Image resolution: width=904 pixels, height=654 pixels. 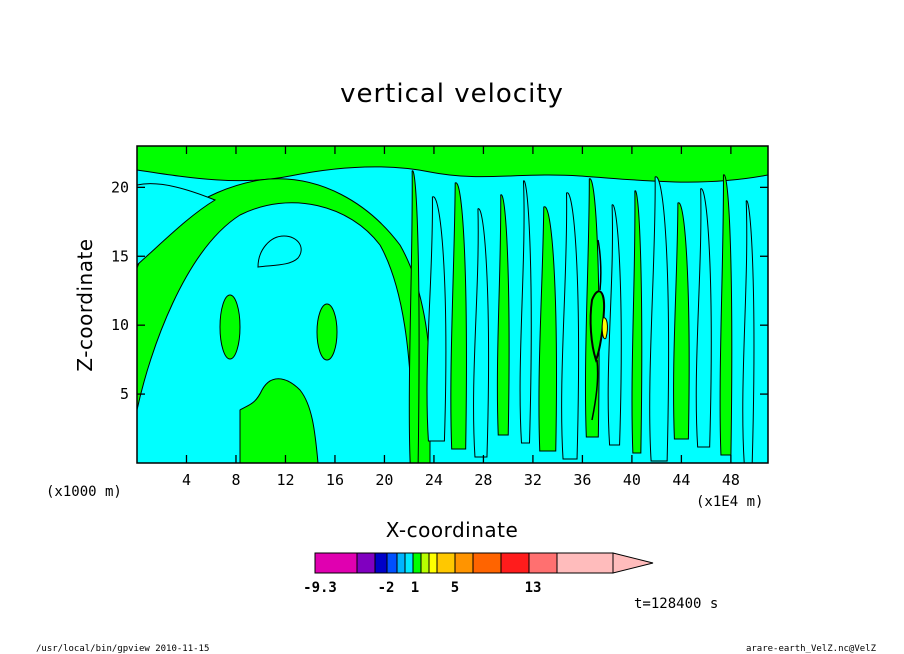 What do you see at coordinates (84, 492) in the screenshot?
I see `x-unit-label: (x1000 m)` at bounding box center [84, 492].